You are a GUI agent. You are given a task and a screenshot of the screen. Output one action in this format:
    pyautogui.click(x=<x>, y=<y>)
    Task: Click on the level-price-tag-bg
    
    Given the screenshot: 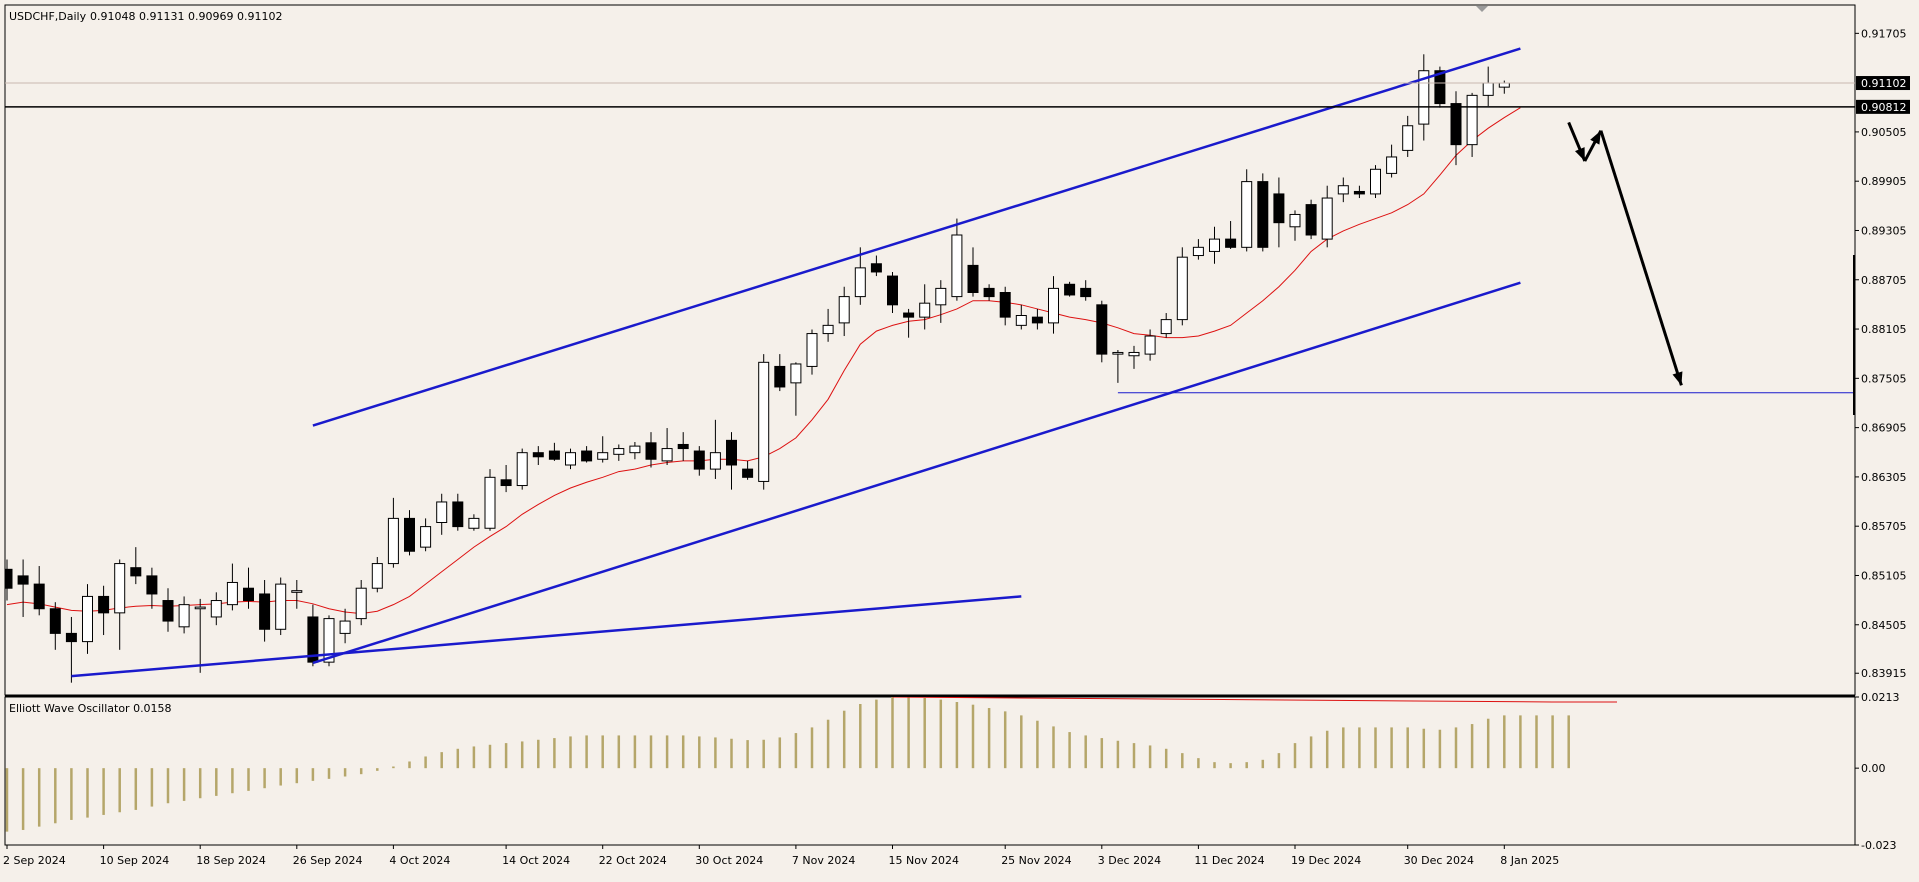 What is the action you would take?
    pyautogui.click(x=1883, y=106)
    